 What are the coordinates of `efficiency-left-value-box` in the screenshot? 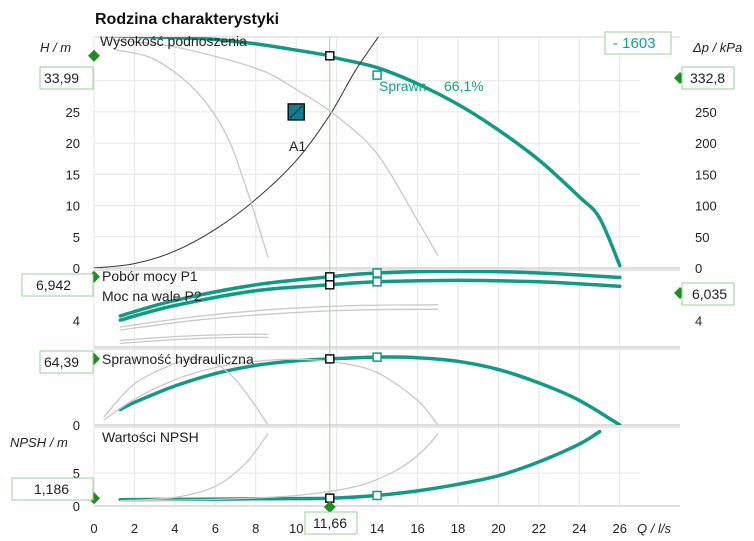 It's located at (66, 362).